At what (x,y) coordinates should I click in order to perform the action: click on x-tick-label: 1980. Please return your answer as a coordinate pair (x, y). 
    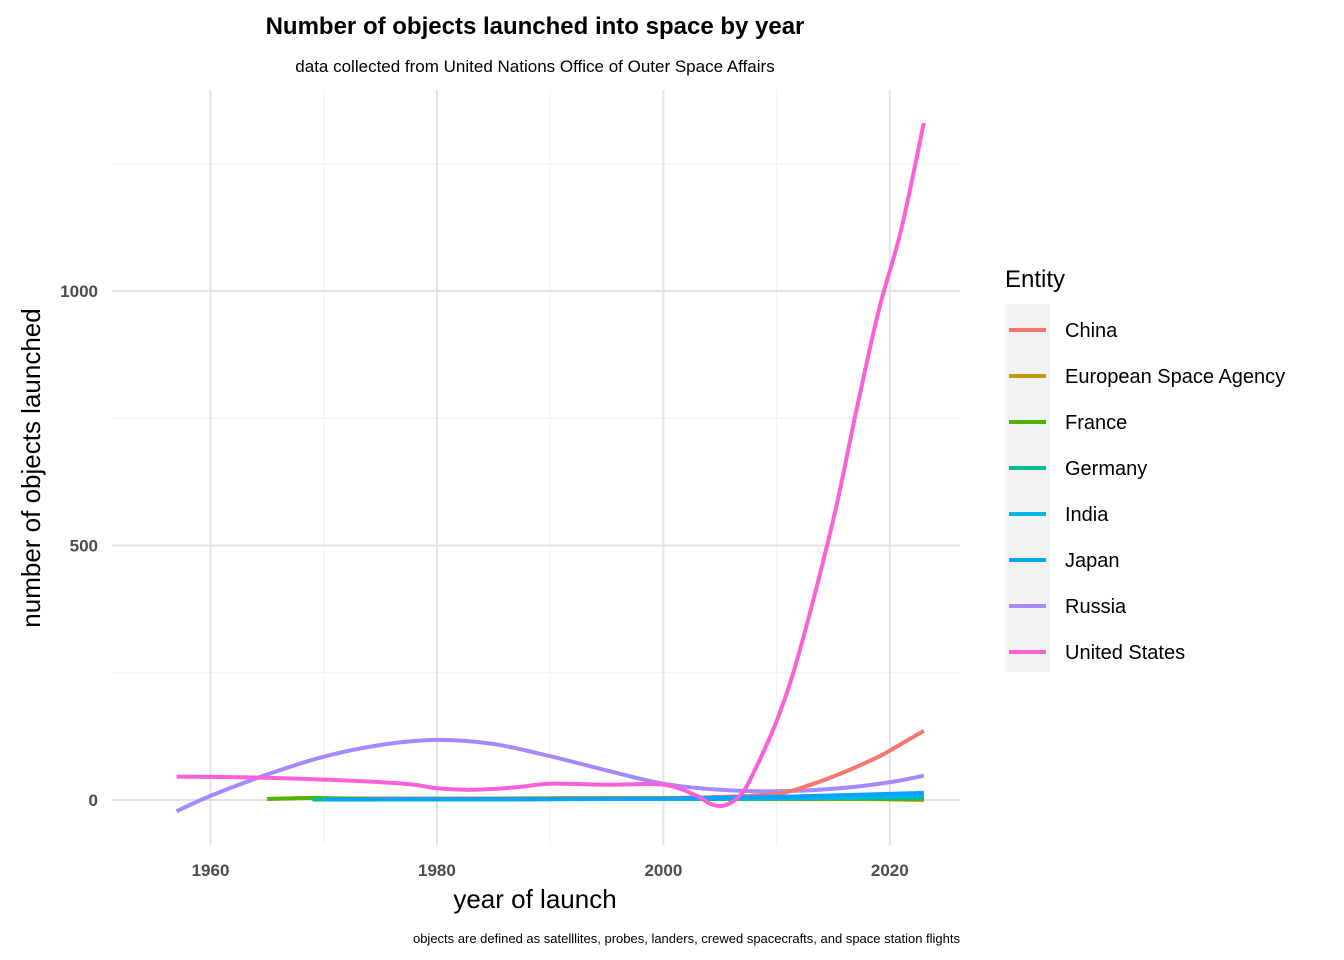
    Looking at the image, I should click on (437, 870).